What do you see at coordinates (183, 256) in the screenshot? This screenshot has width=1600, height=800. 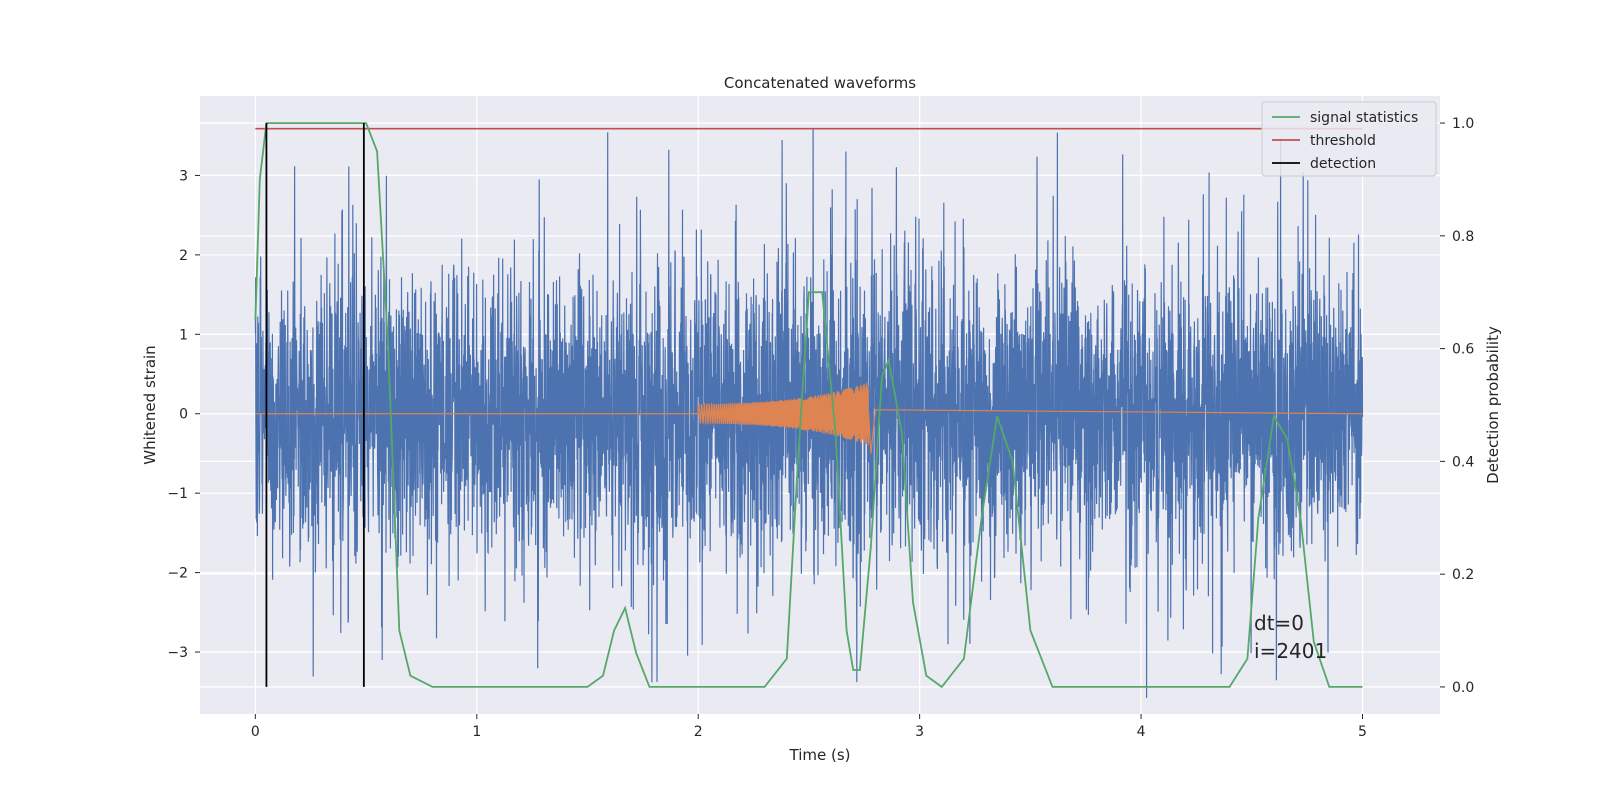 I see `y-left-tick-label-5: 2` at bounding box center [183, 256].